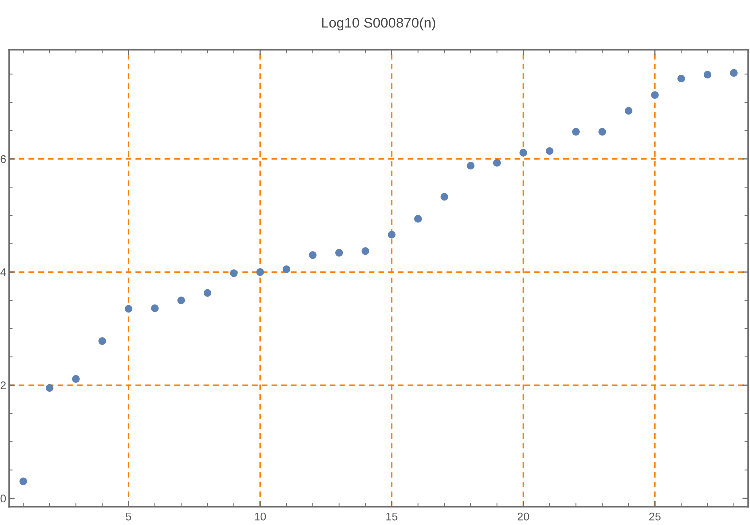 This screenshot has width=750, height=525. I want to click on x-tick-label: 25, so click(655, 516).